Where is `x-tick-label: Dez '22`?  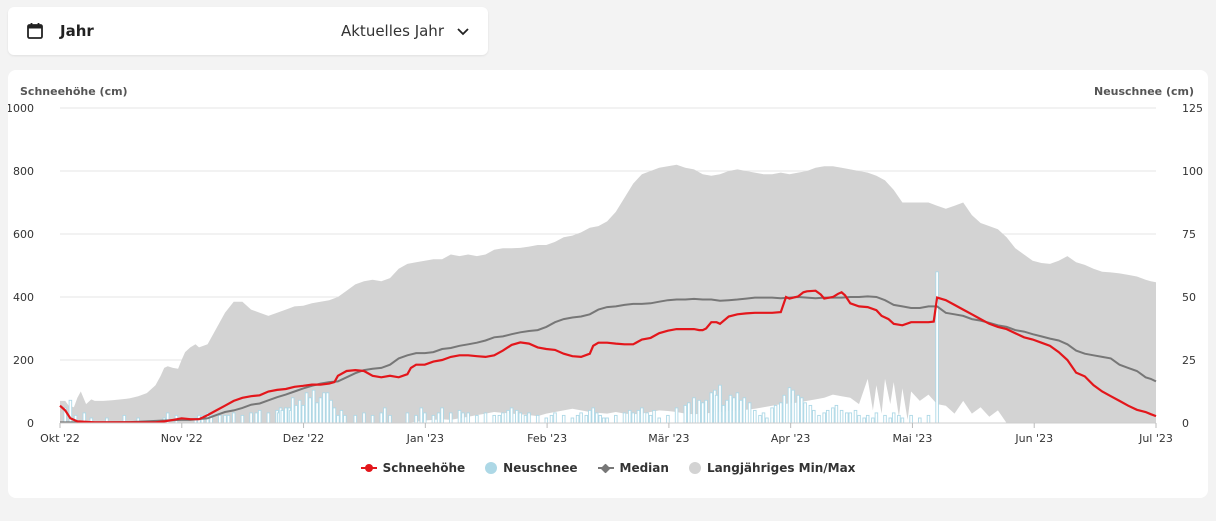
x-tick-label: Dez '22 is located at coordinates (304, 438).